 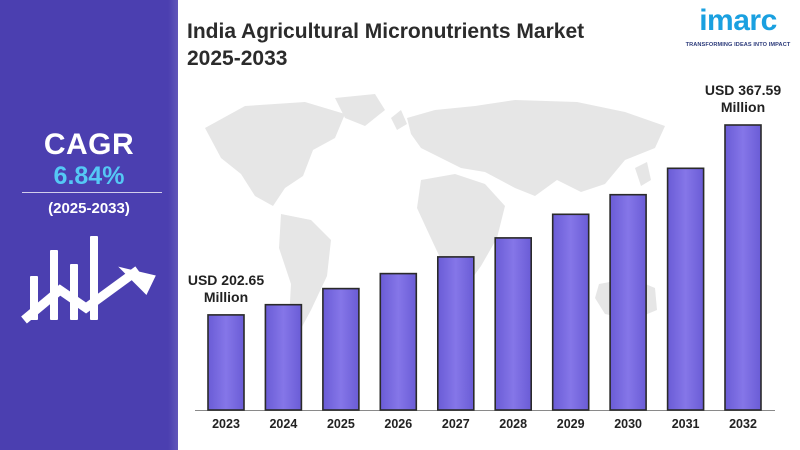 What do you see at coordinates (398, 424) in the screenshot?
I see `x-tick-label-2026: 2026` at bounding box center [398, 424].